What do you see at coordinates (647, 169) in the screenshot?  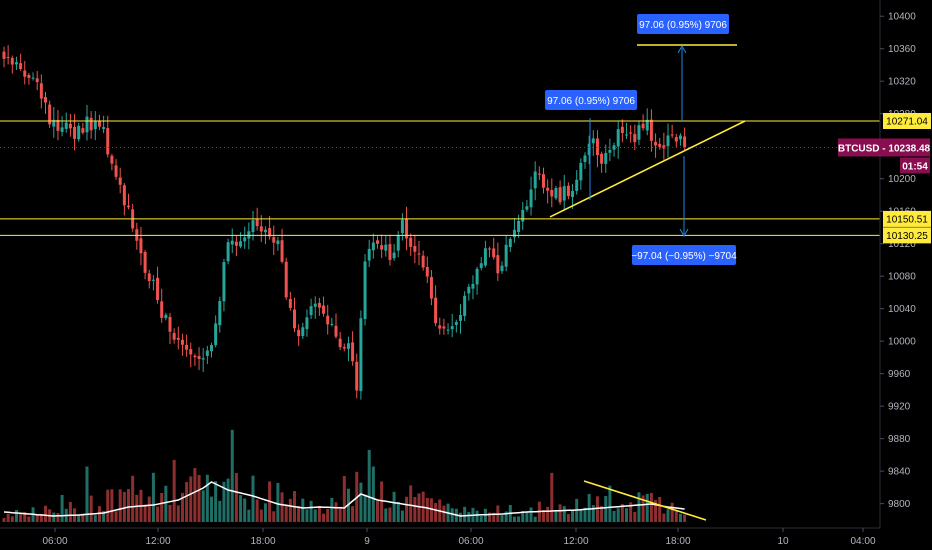 I see `ascending-trendline` at bounding box center [647, 169].